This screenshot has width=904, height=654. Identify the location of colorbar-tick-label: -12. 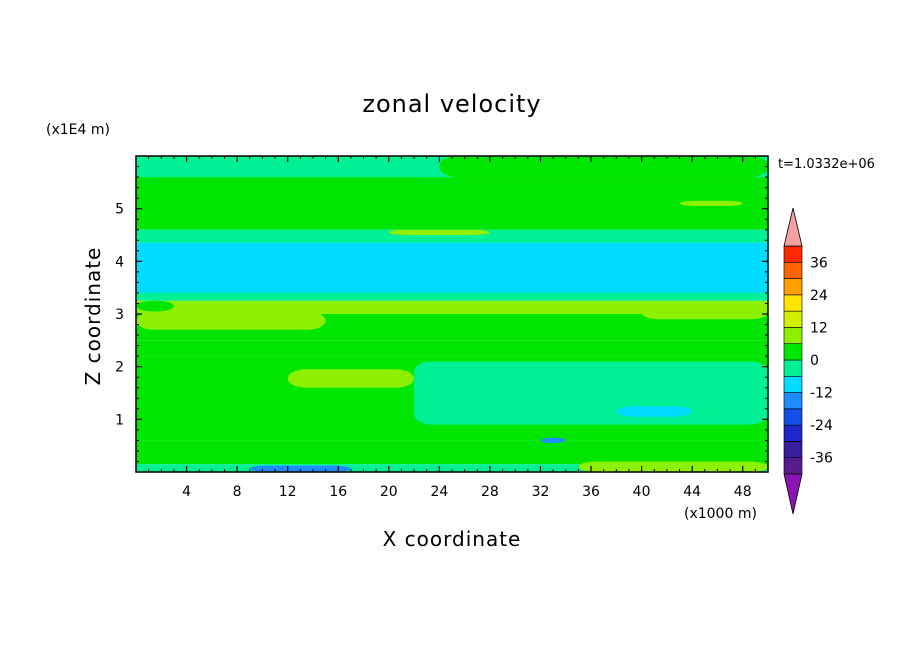
(821, 394).